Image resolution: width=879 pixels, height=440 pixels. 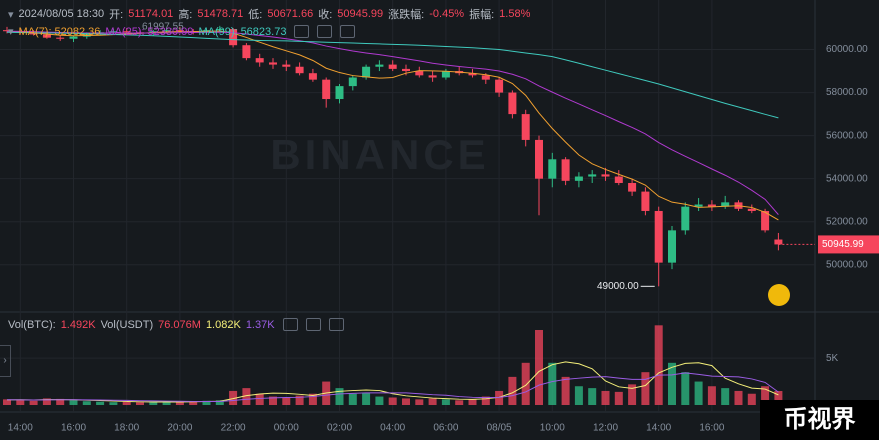 I want to click on side-tab: ›, so click(x=5, y=361).